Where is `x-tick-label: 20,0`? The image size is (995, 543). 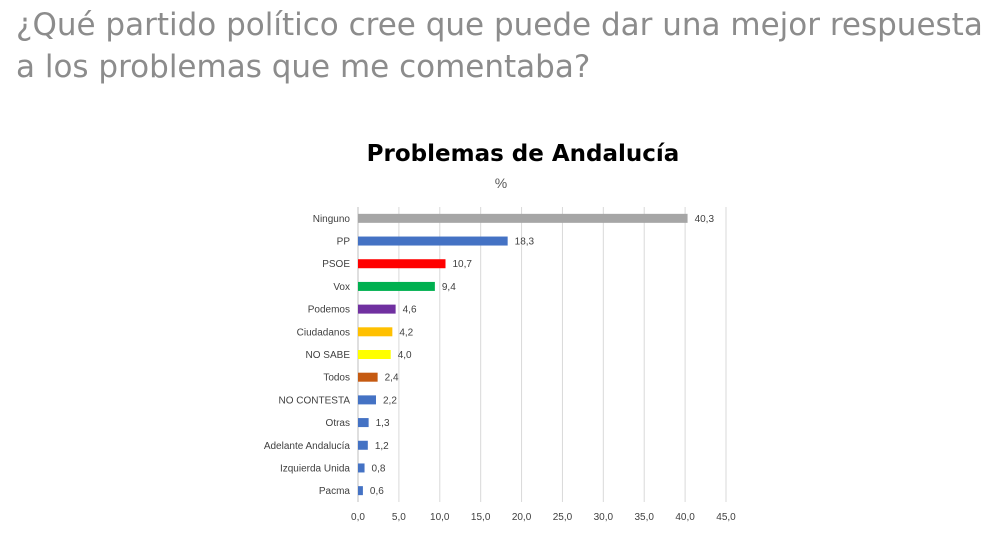
x-tick-label: 20,0 is located at coordinates (522, 517).